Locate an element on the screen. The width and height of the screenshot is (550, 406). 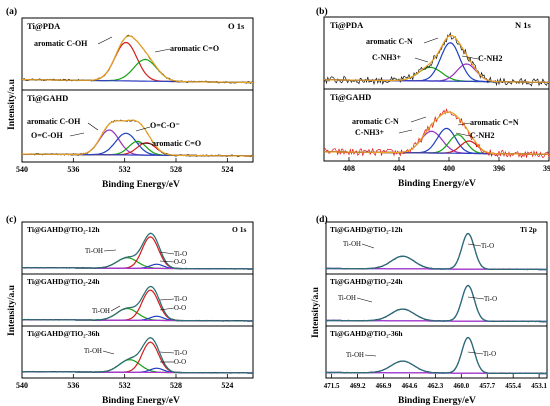
annotation-c2-tio: Ti-O is located at coordinates (180, 299).